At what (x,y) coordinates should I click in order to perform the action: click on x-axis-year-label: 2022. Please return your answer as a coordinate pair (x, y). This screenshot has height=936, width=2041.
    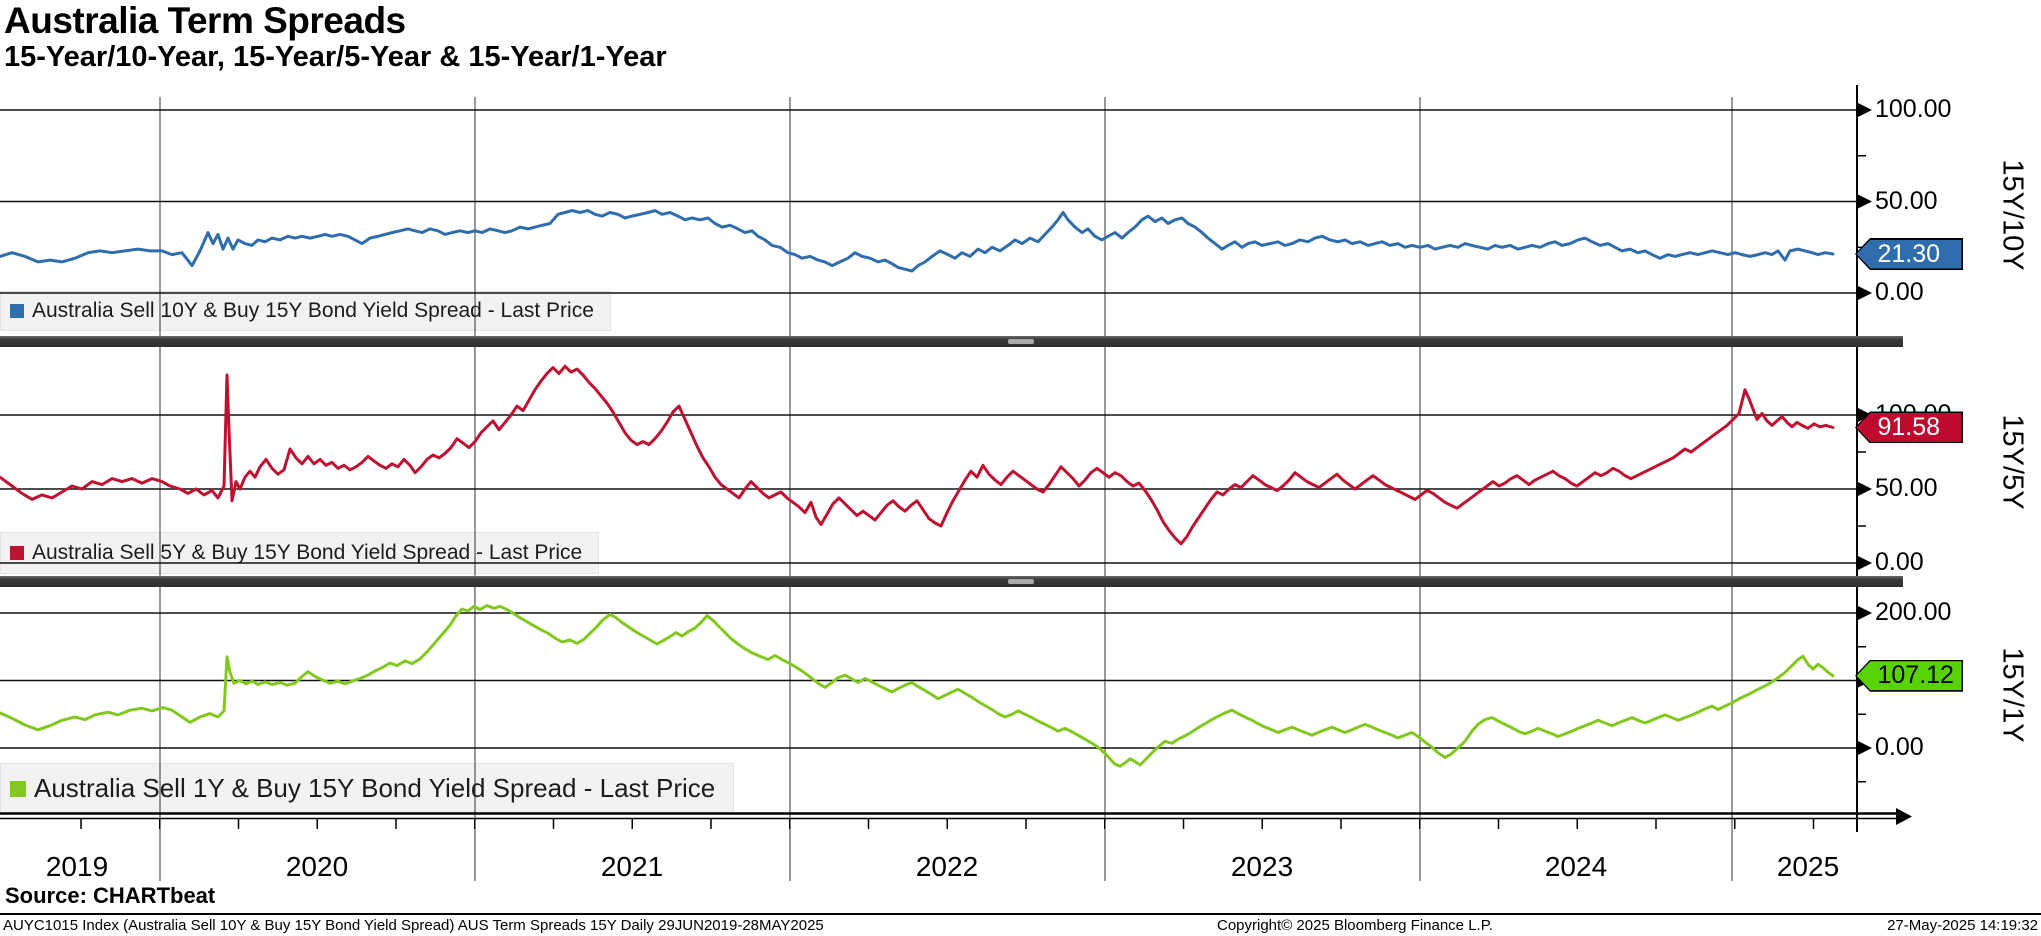
    Looking at the image, I should click on (947, 866).